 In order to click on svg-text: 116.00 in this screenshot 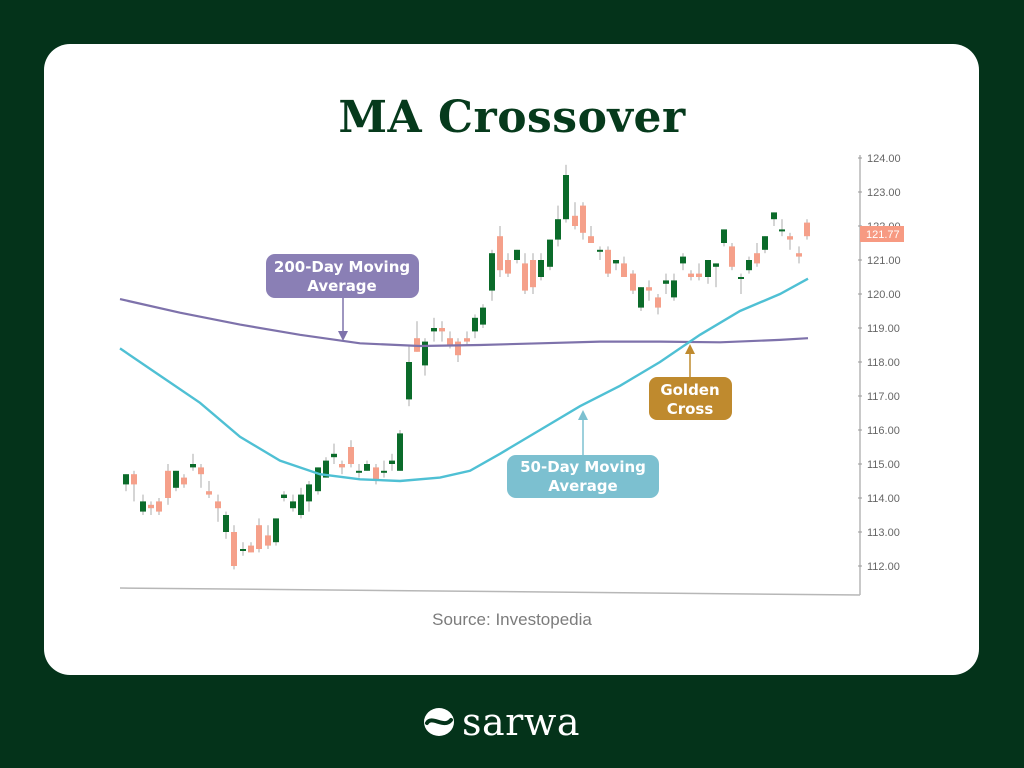, I will do `click(883, 431)`.